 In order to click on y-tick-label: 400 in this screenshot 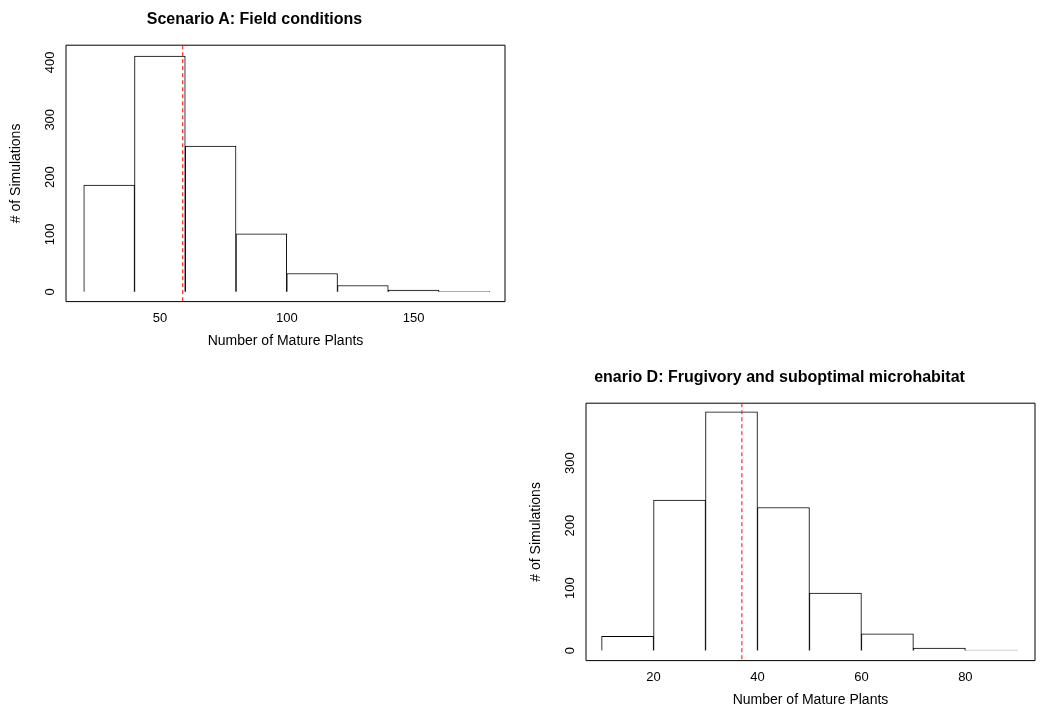, I will do `click(50, 62)`.